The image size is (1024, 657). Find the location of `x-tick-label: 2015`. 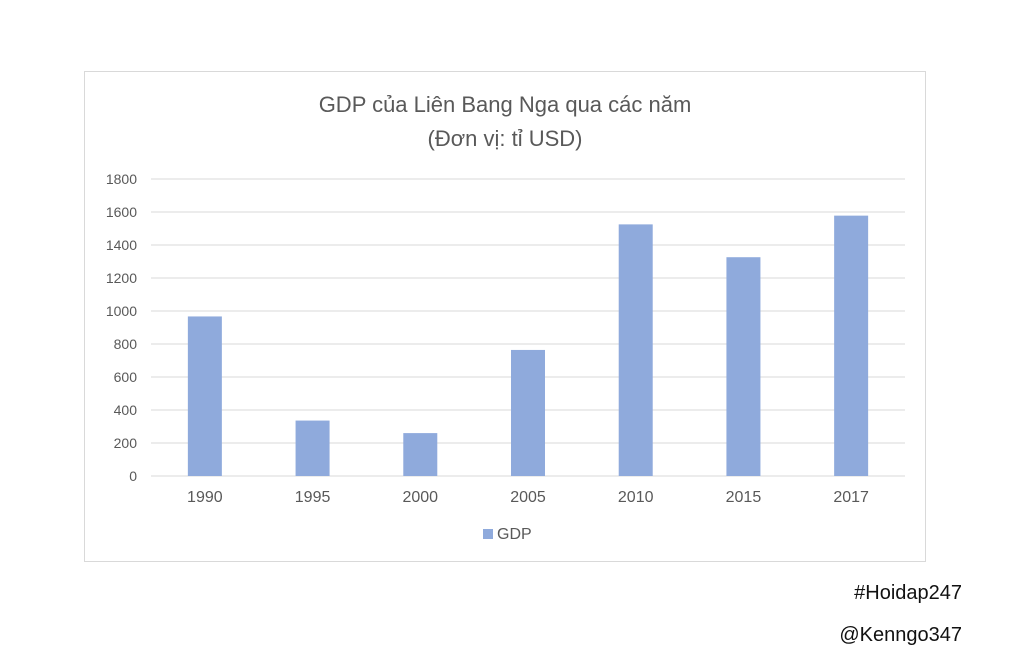

x-tick-label: 2015 is located at coordinates (744, 497).